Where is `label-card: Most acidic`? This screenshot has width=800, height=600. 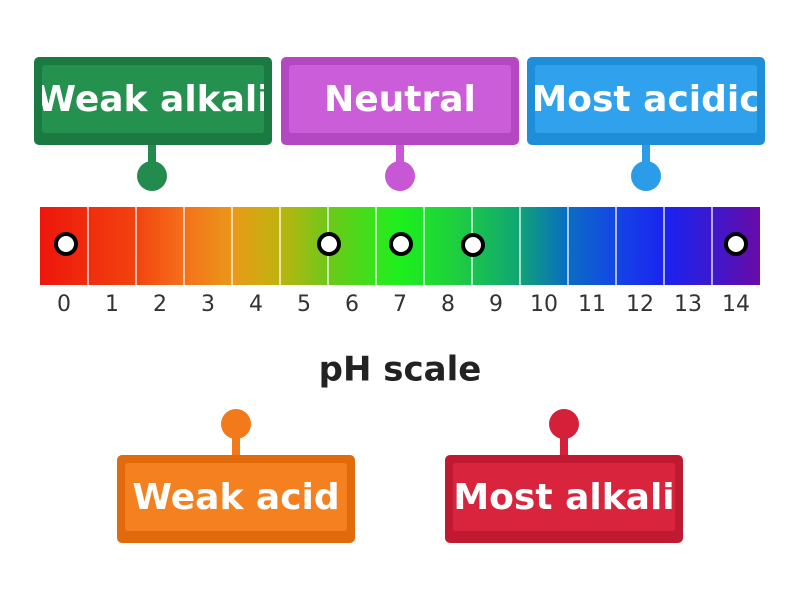
label-card: Most acidic is located at coordinates (646, 101).